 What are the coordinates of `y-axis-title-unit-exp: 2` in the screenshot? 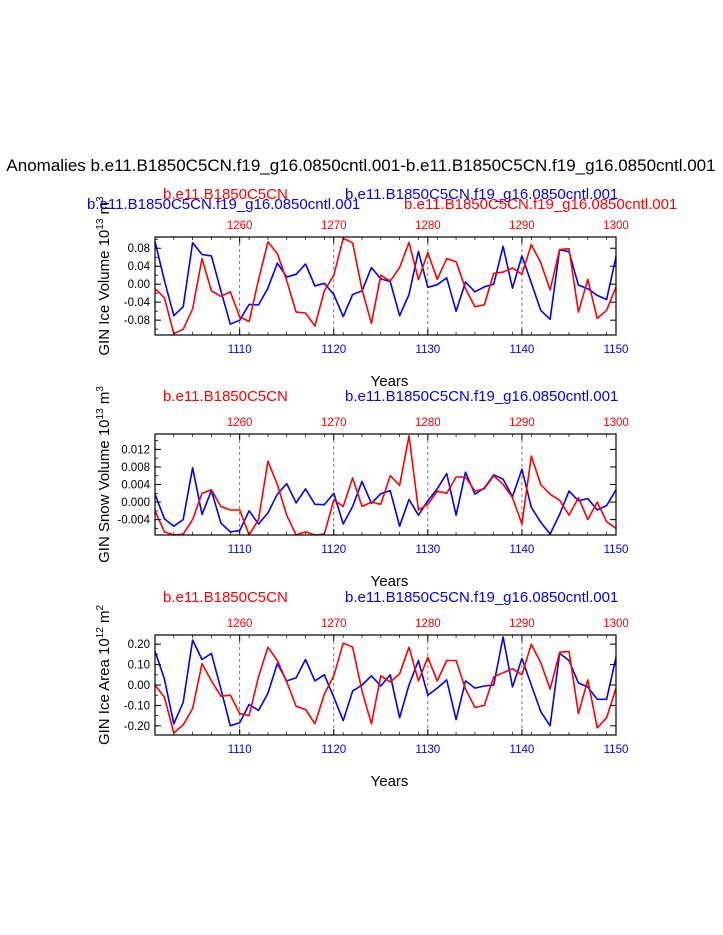 It's located at (100, 608).